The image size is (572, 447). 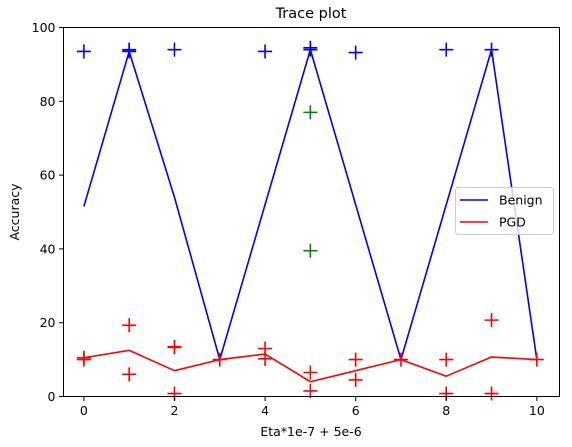 I want to click on x-tick-label: 10, so click(x=537, y=410).